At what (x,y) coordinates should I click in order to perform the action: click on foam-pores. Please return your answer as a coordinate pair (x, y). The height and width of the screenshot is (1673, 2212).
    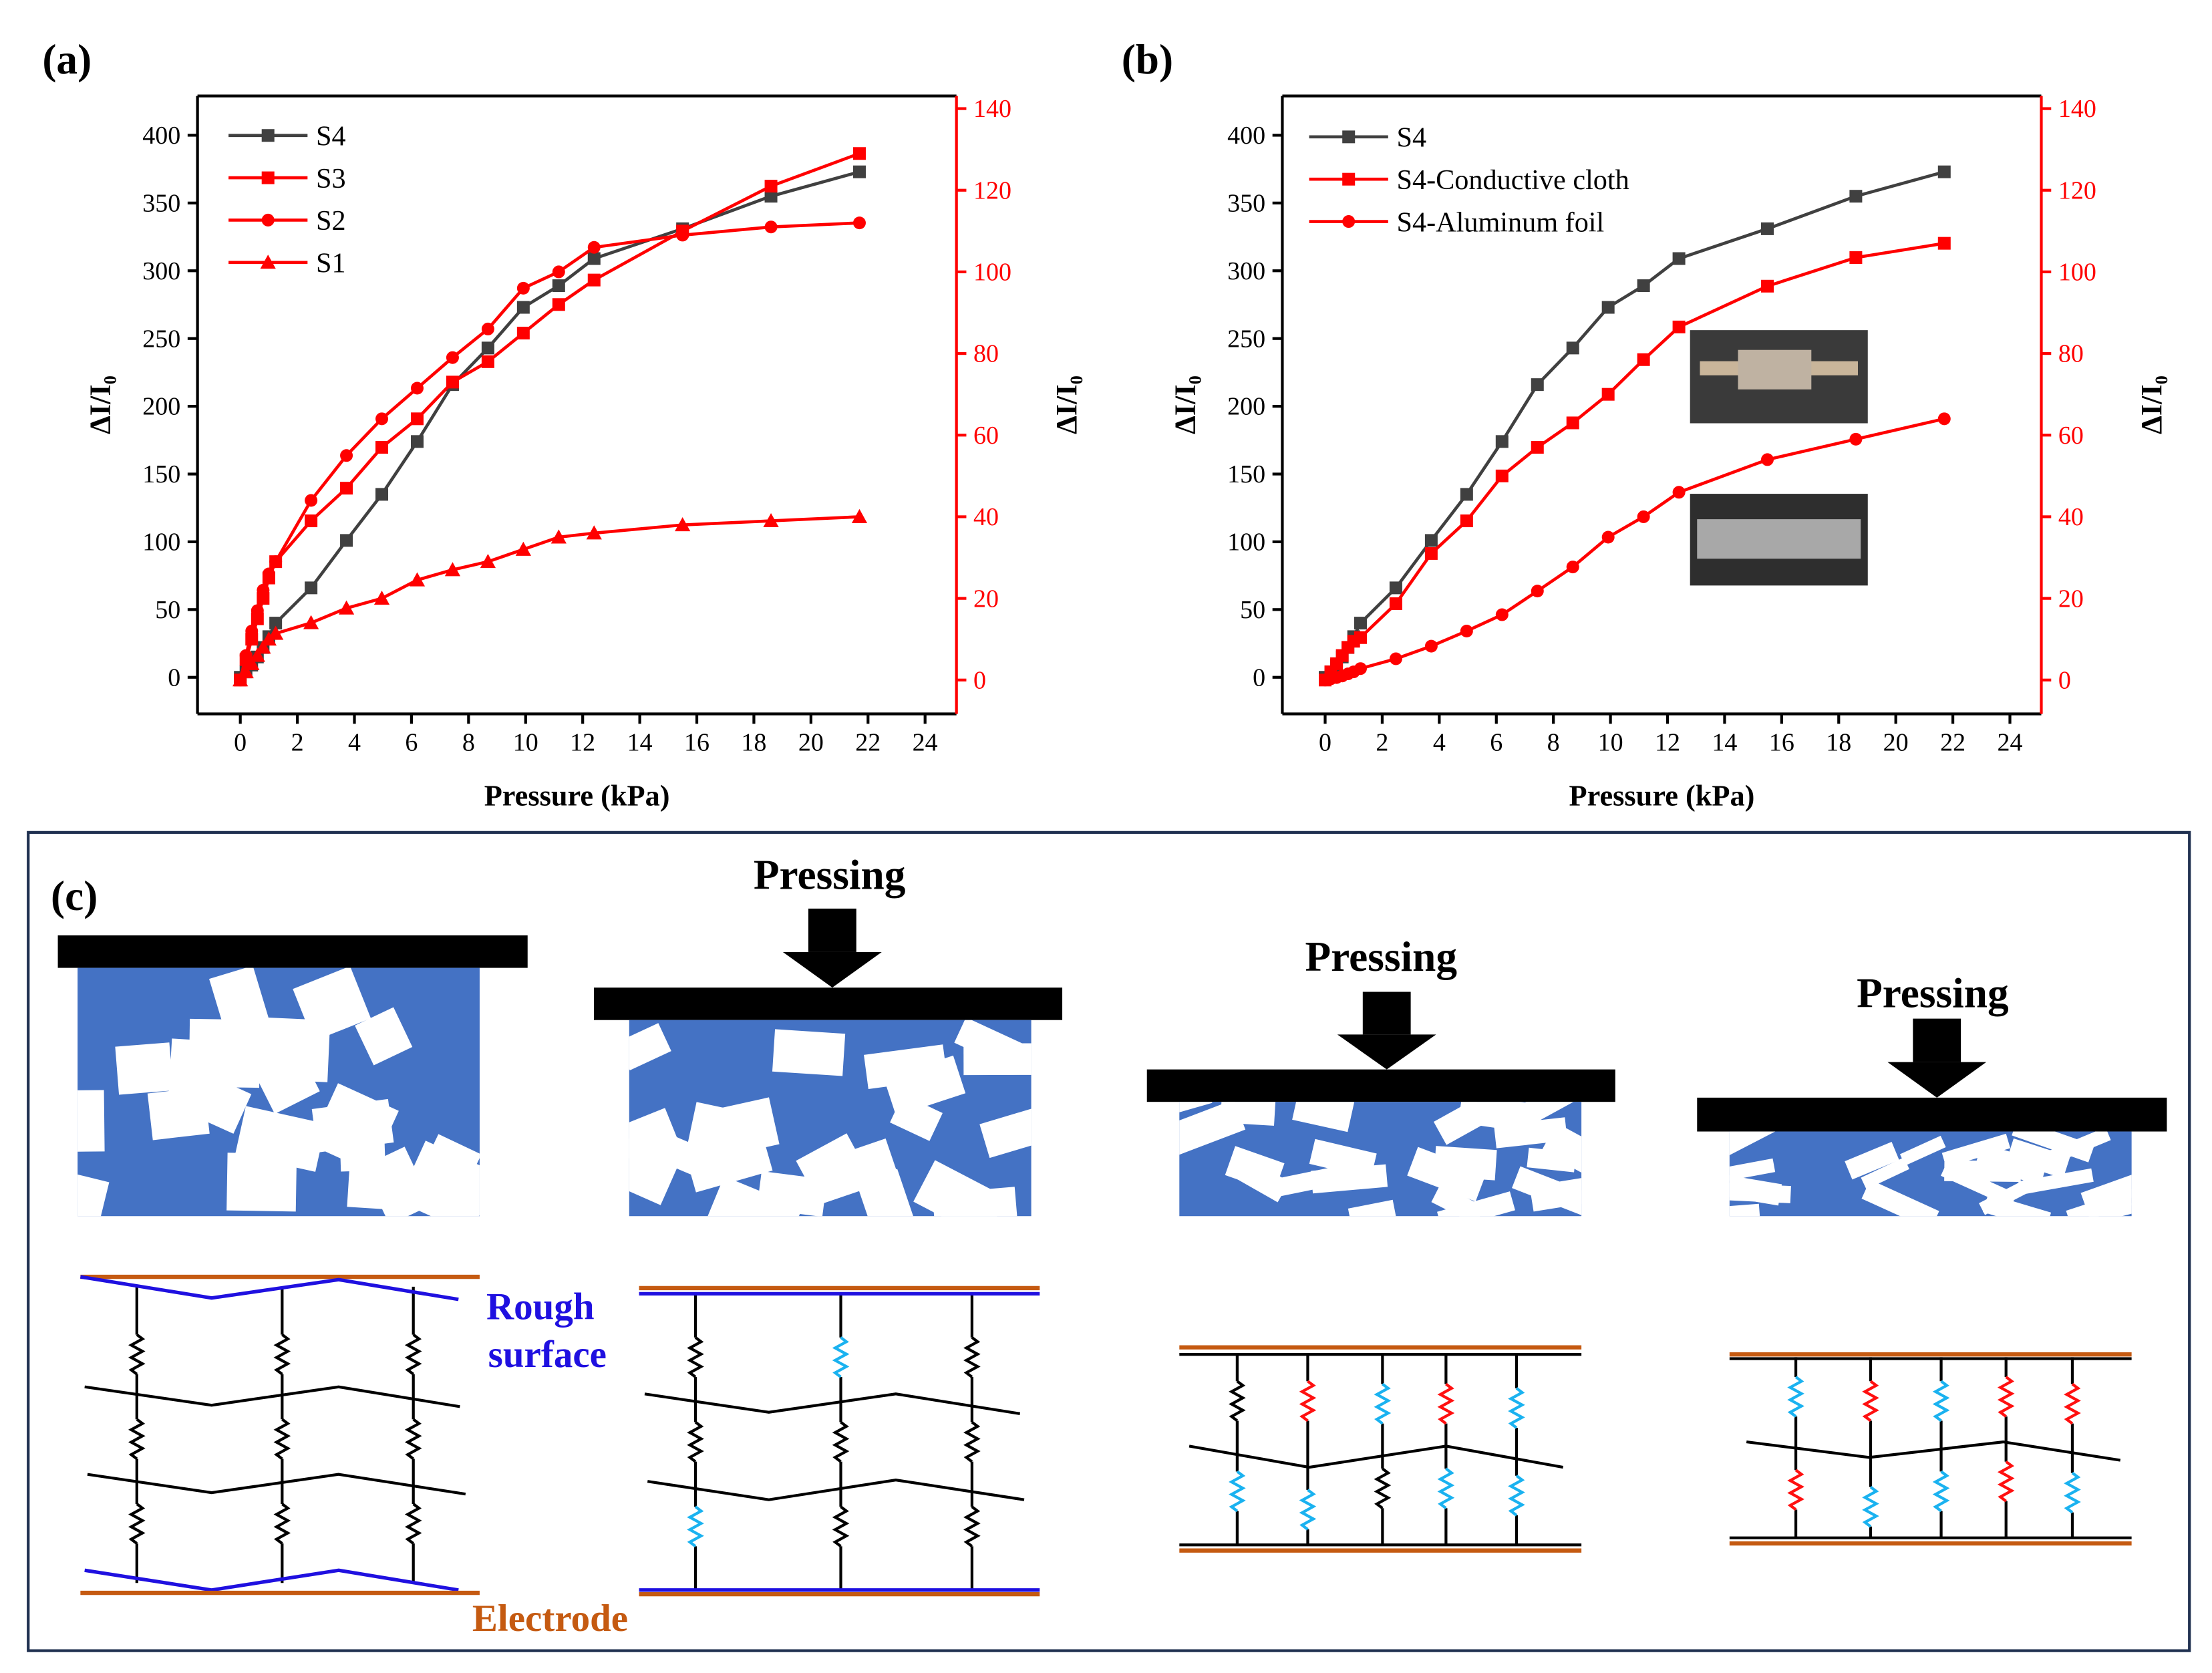
    Looking at the image, I should click on (278, 1092).